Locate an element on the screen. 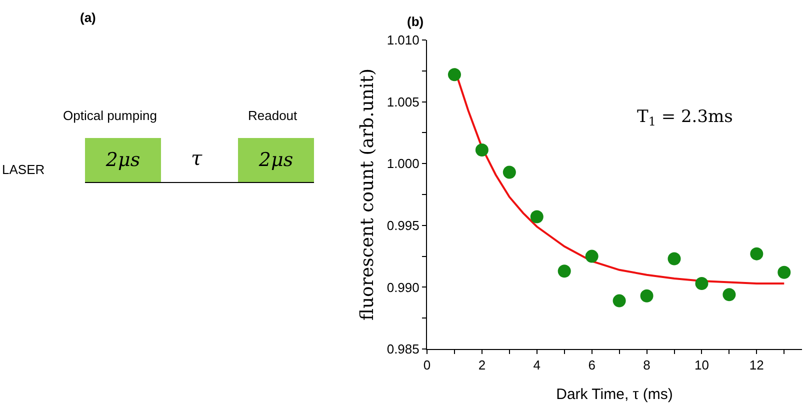 The width and height of the screenshot is (804, 403). text: Optical pumping is located at coordinates (110, 115).